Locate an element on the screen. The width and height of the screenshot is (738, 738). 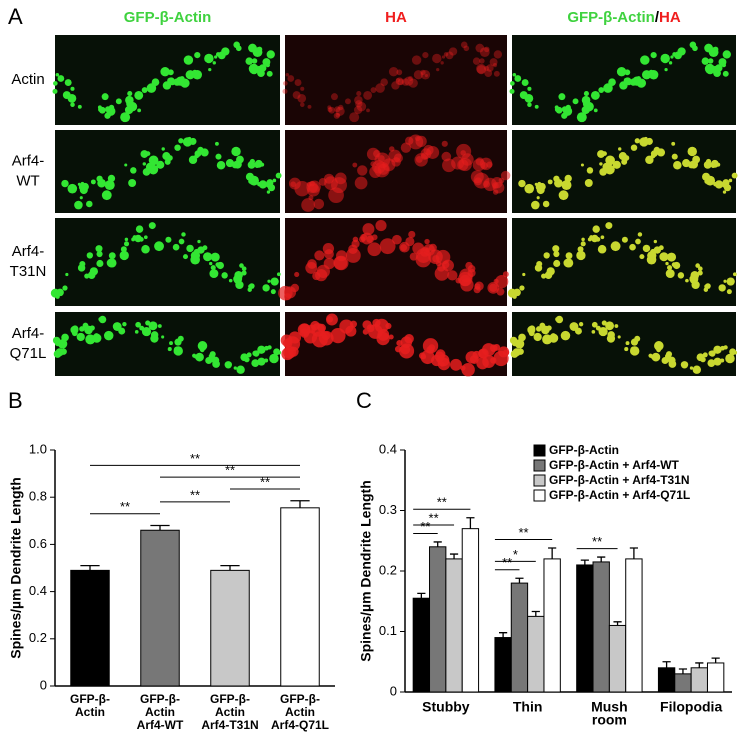
column-header: GFP-β-Actin is located at coordinates (167, 17).